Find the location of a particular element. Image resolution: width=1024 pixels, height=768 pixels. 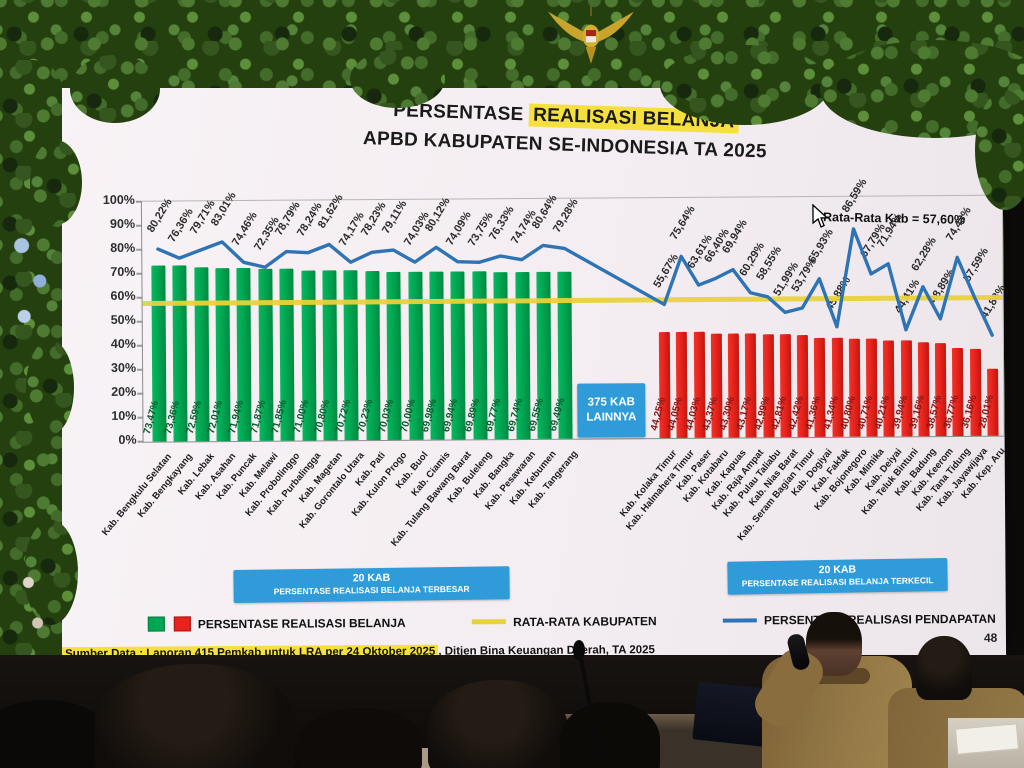

y-tick-label: 20% is located at coordinates (109, 392).